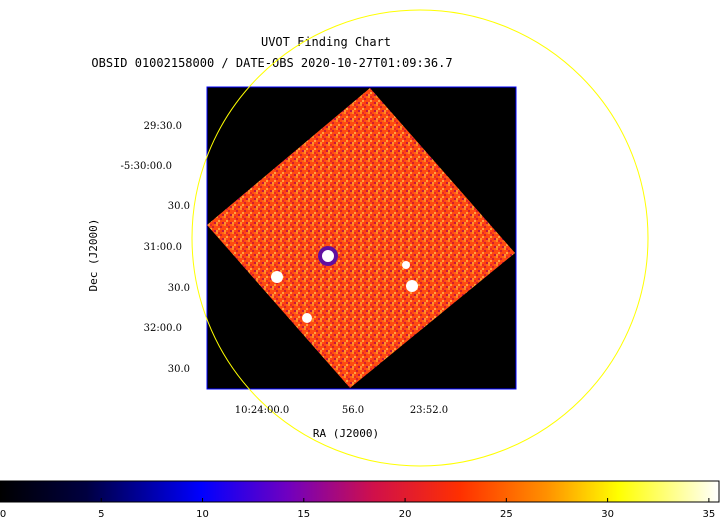  Describe the element at coordinates (163, 126) in the screenshot. I see `dec-tick-label: 29:30.0` at that location.